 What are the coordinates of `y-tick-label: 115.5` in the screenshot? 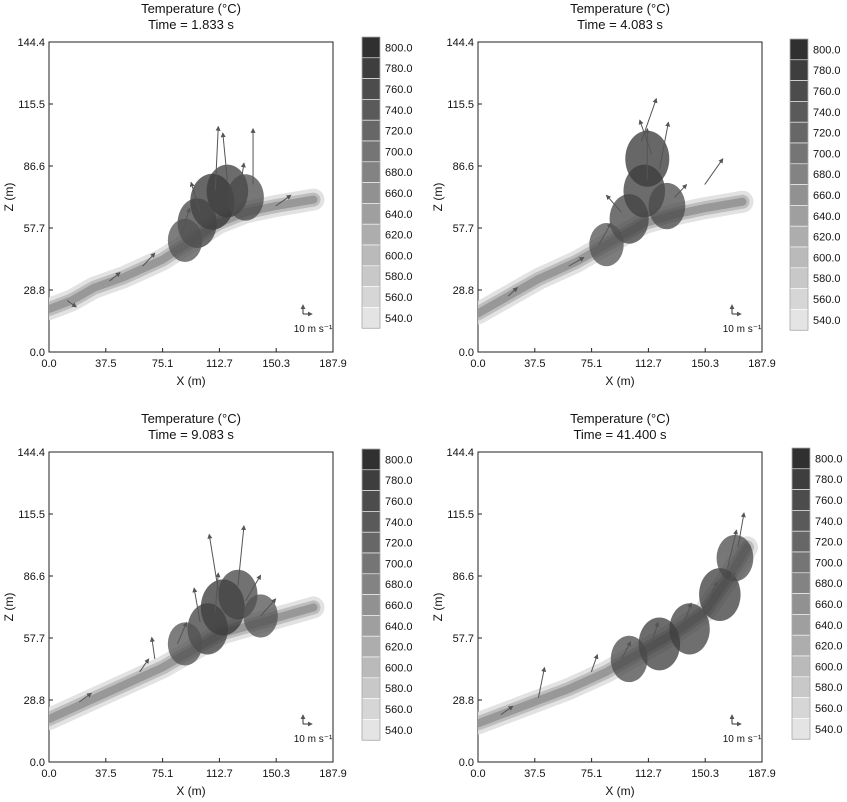 It's located at (31, 105).